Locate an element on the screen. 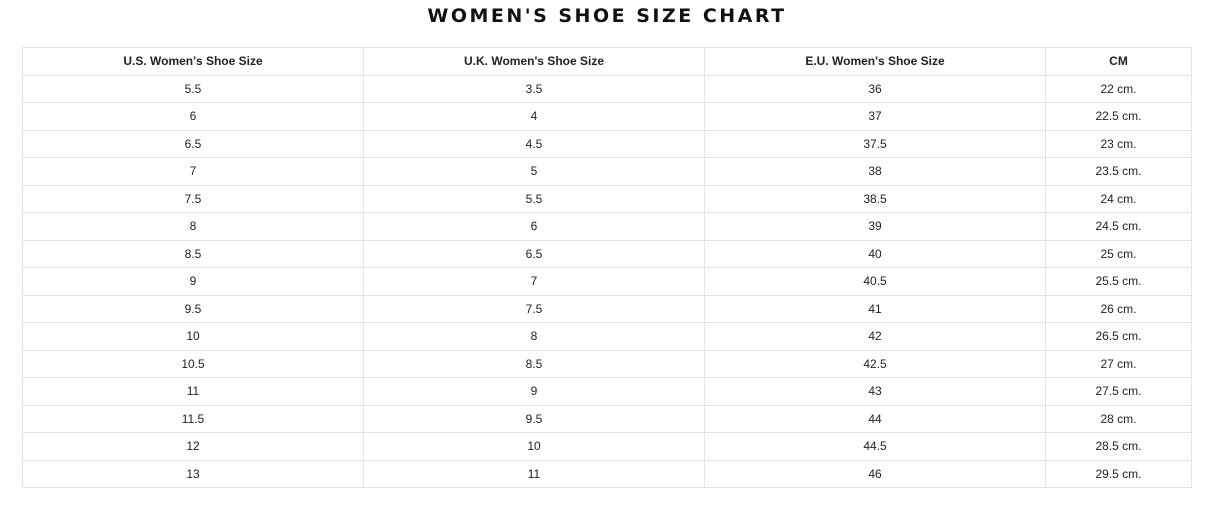  table-row: 6.5 4.5 37.5 23 cm. is located at coordinates (607, 143).